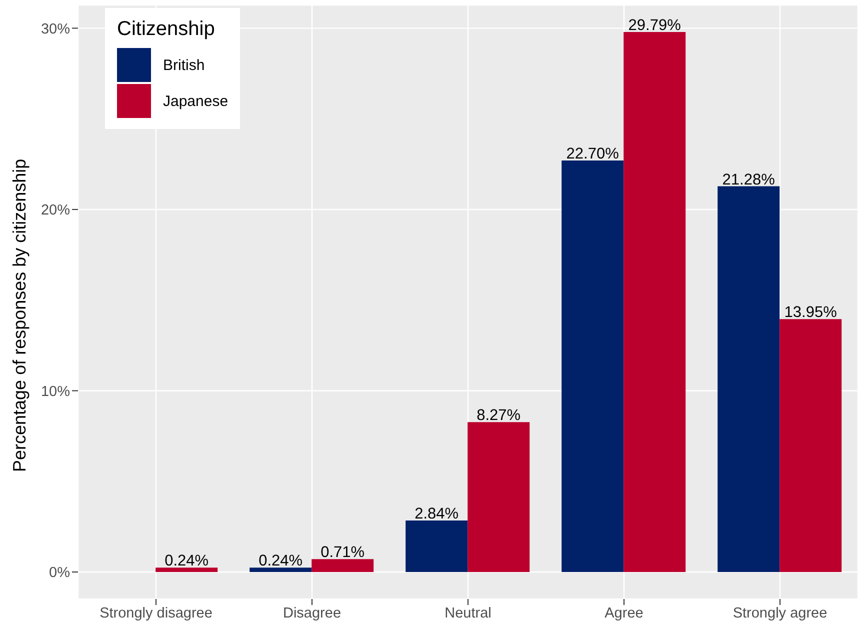 The height and width of the screenshot is (633, 860). I want to click on x-tick-label: Neutral, so click(468, 613).